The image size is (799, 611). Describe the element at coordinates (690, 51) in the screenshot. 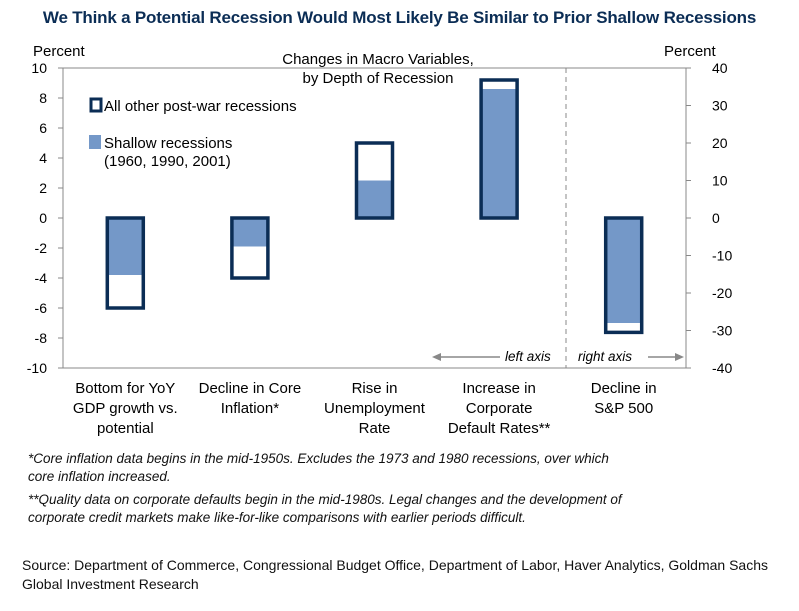

I see `right-axis-title: Percent` at that location.